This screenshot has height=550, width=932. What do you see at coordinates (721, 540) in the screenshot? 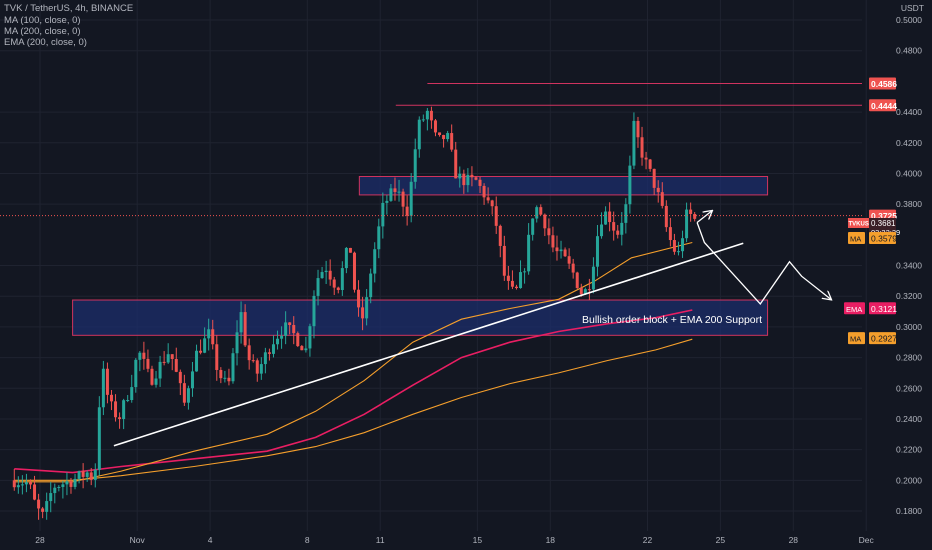
I see `x-tick-label: 25` at bounding box center [721, 540].